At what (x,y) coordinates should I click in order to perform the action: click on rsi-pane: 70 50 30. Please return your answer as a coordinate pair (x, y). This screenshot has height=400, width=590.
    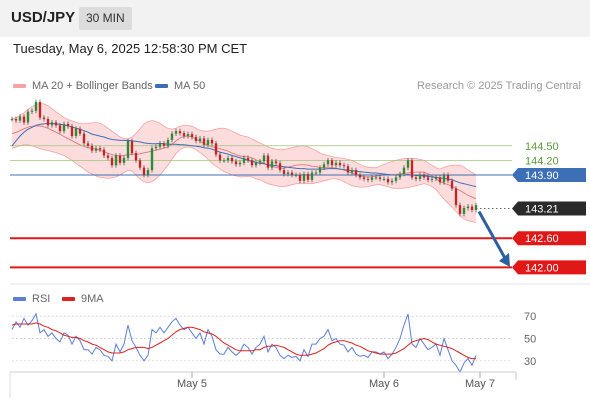
    Looking at the image, I should click on (273, 342).